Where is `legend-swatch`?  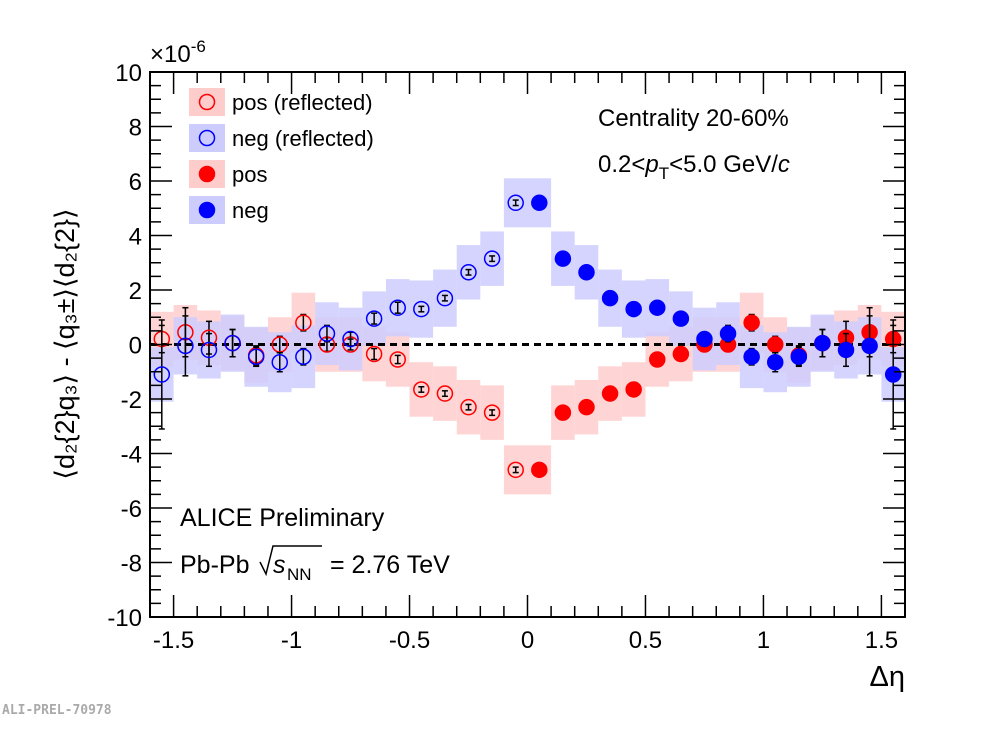 legend-swatch is located at coordinates (207, 102).